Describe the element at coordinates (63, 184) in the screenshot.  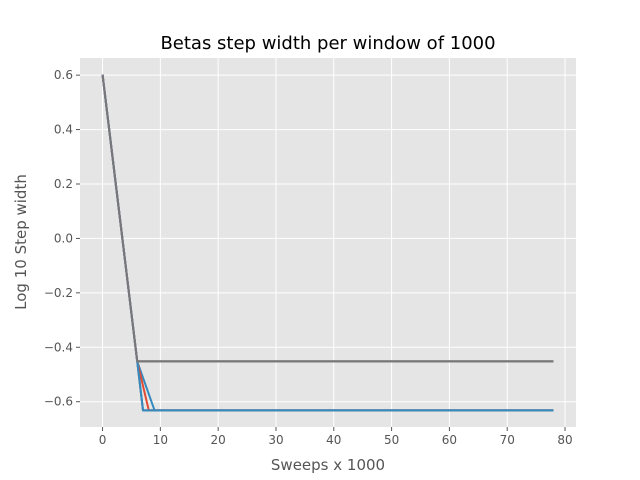
I see `y-tick-label: 0.2` at that location.